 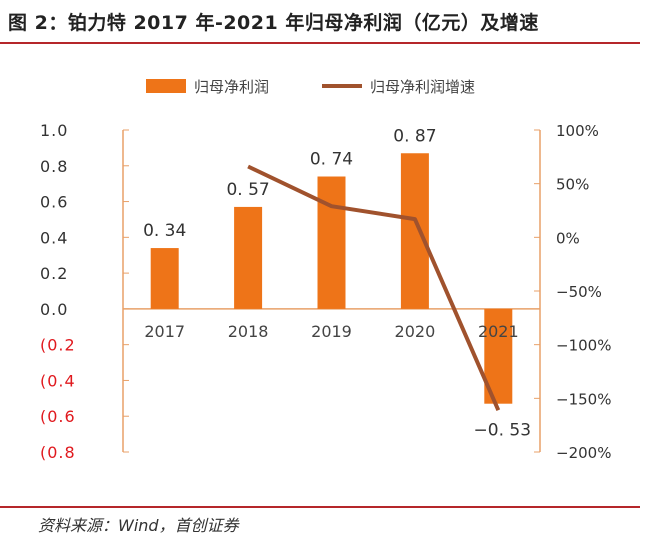 I want to click on right-tick-label: 100%, so click(x=577, y=131).